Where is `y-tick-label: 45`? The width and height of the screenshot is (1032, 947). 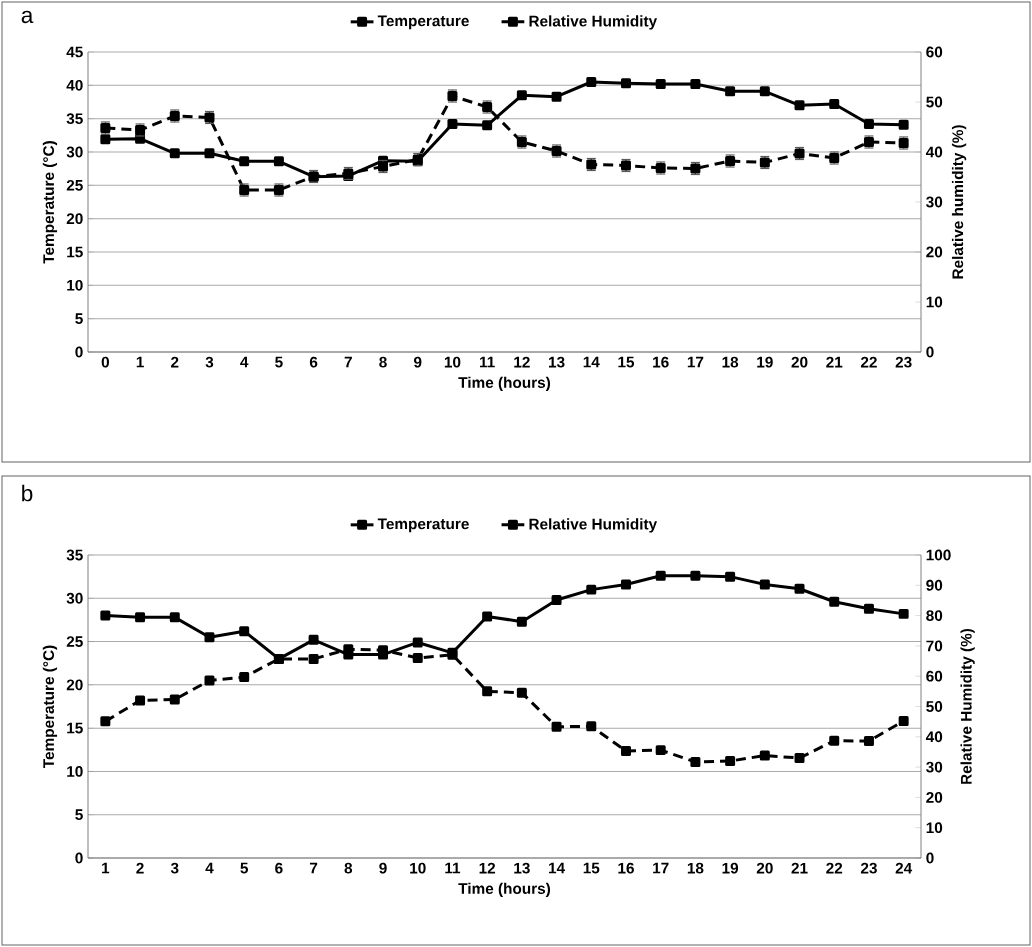 y-tick-label: 45 is located at coordinates (74, 52).